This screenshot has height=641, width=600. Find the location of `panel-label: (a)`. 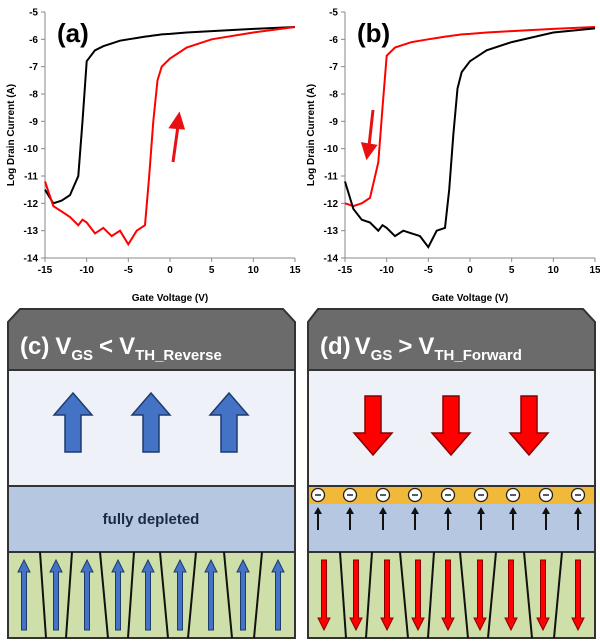

panel-label: (a) is located at coordinates (73, 33).